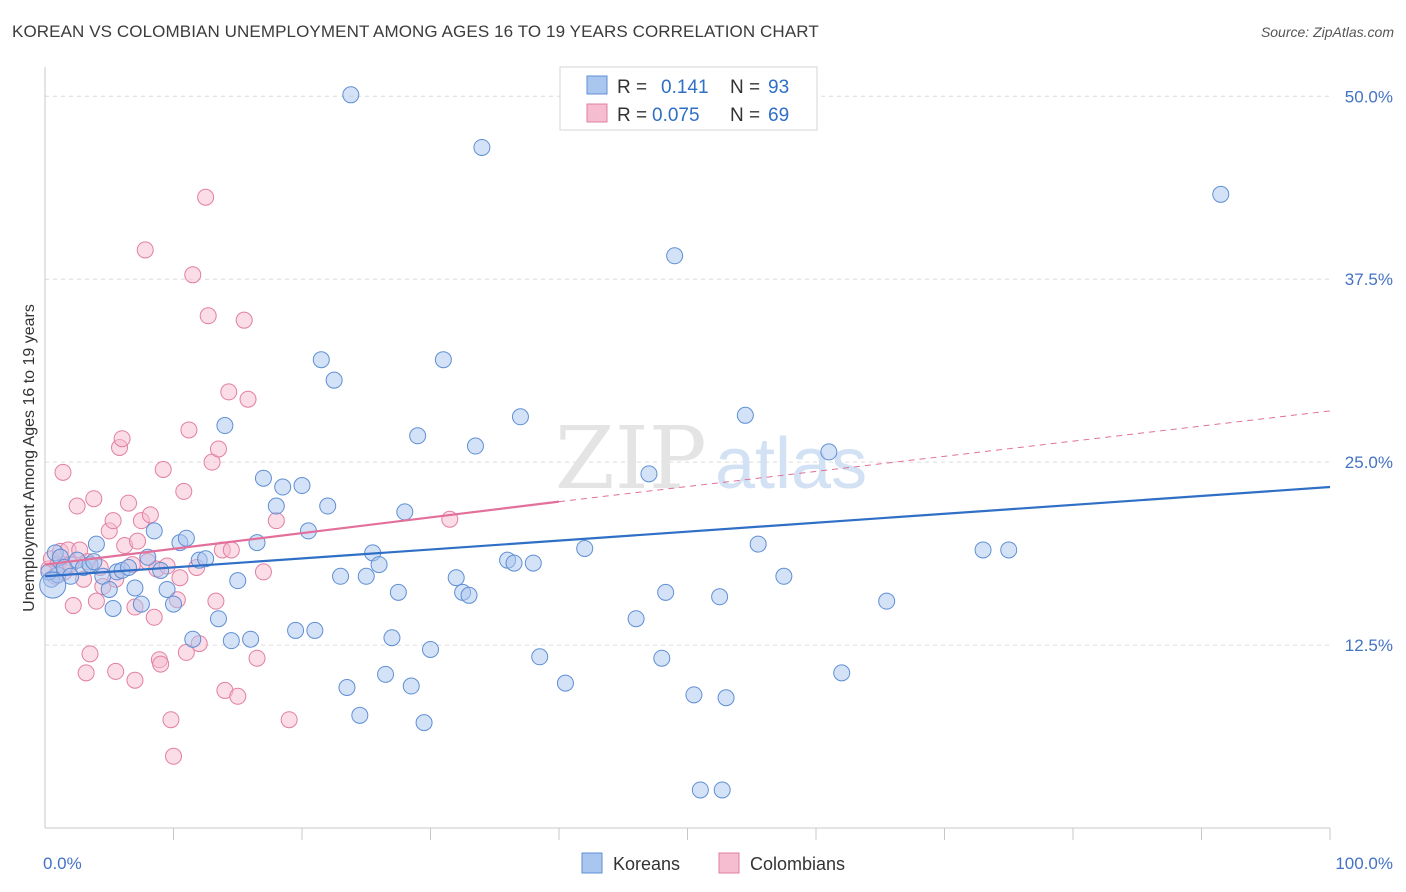  Describe the element at coordinates (597, 85) in the screenshot. I see `legend-swatch-koreans` at that location.